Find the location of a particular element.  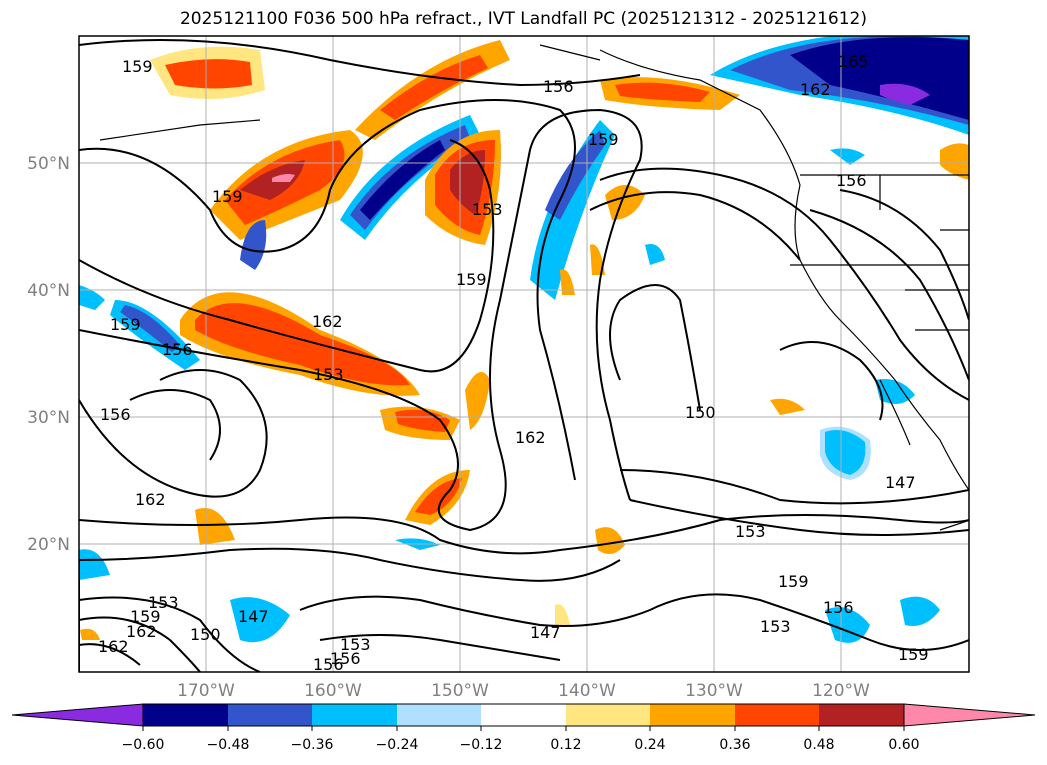

lon-label: 130°W is located at coordinates (714, 691).